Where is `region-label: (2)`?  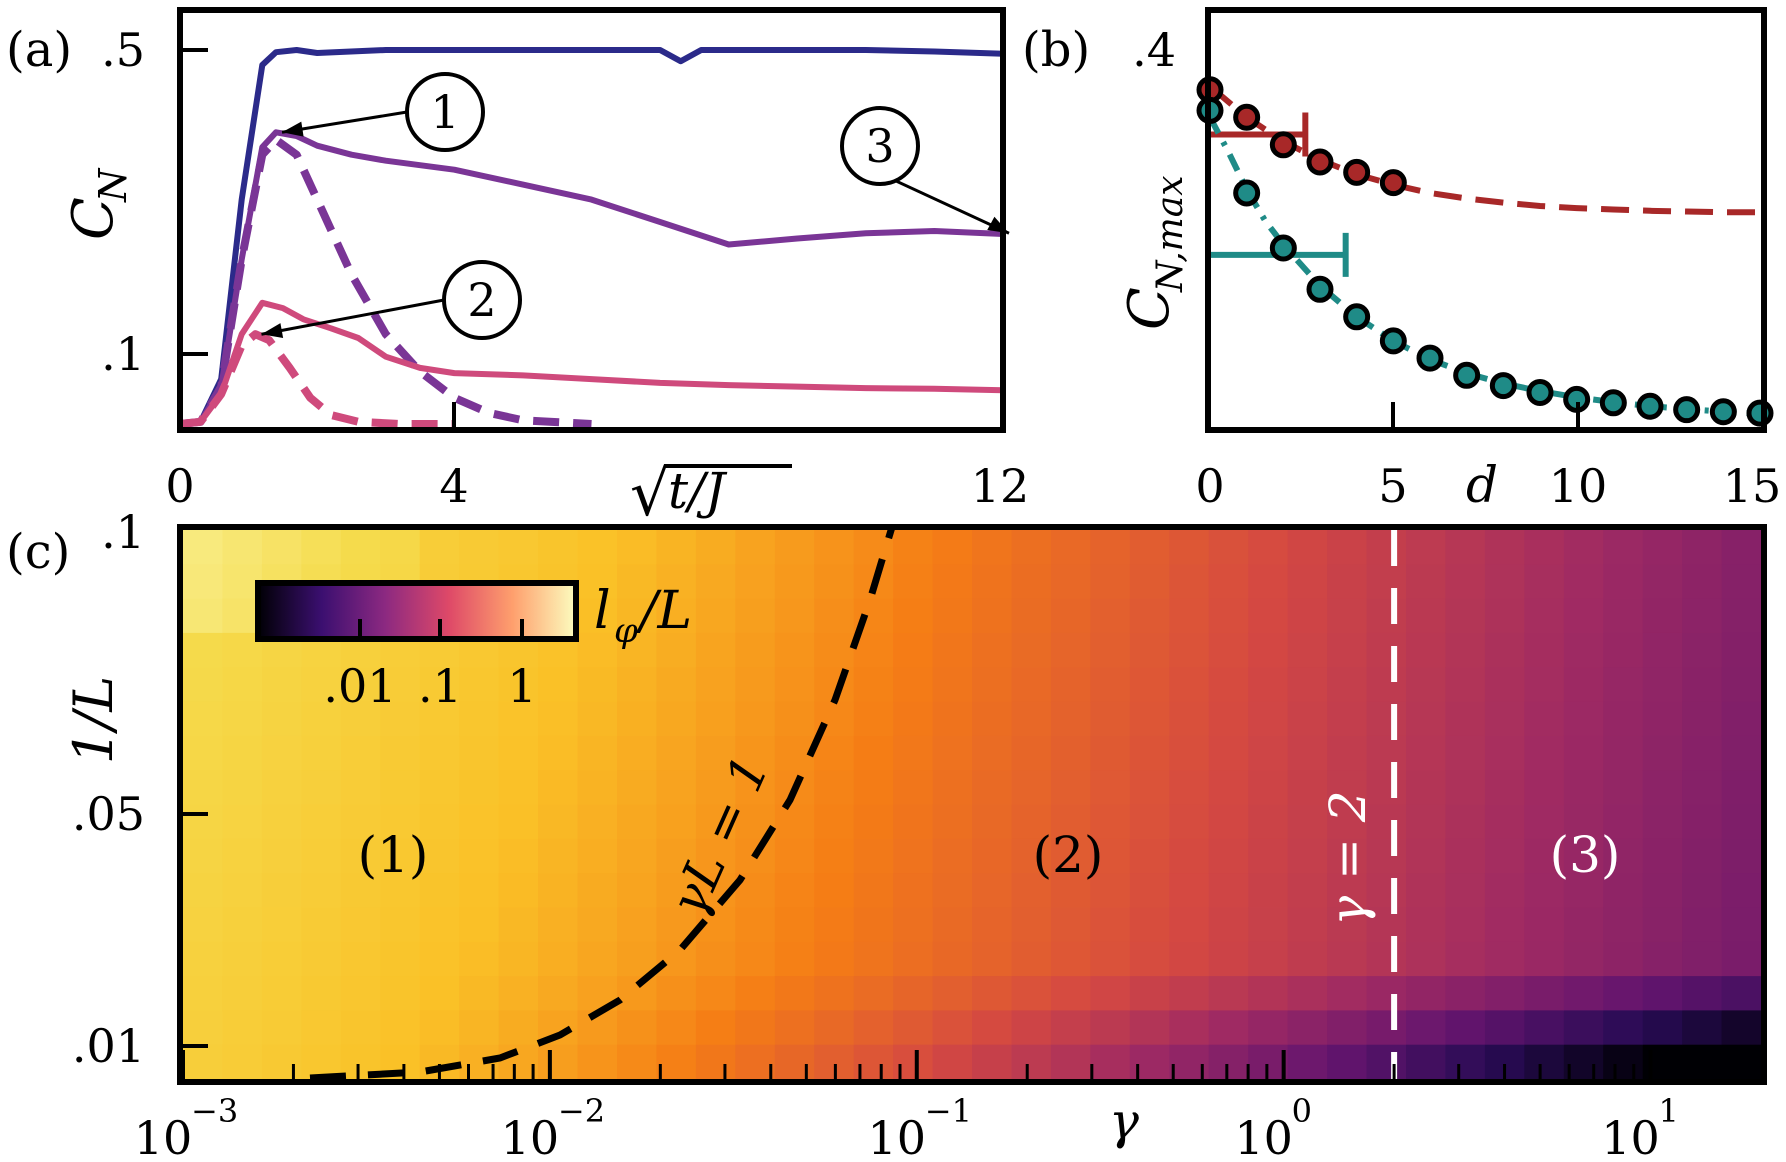 region-label: (2) is located at coordinates (1068, 855).